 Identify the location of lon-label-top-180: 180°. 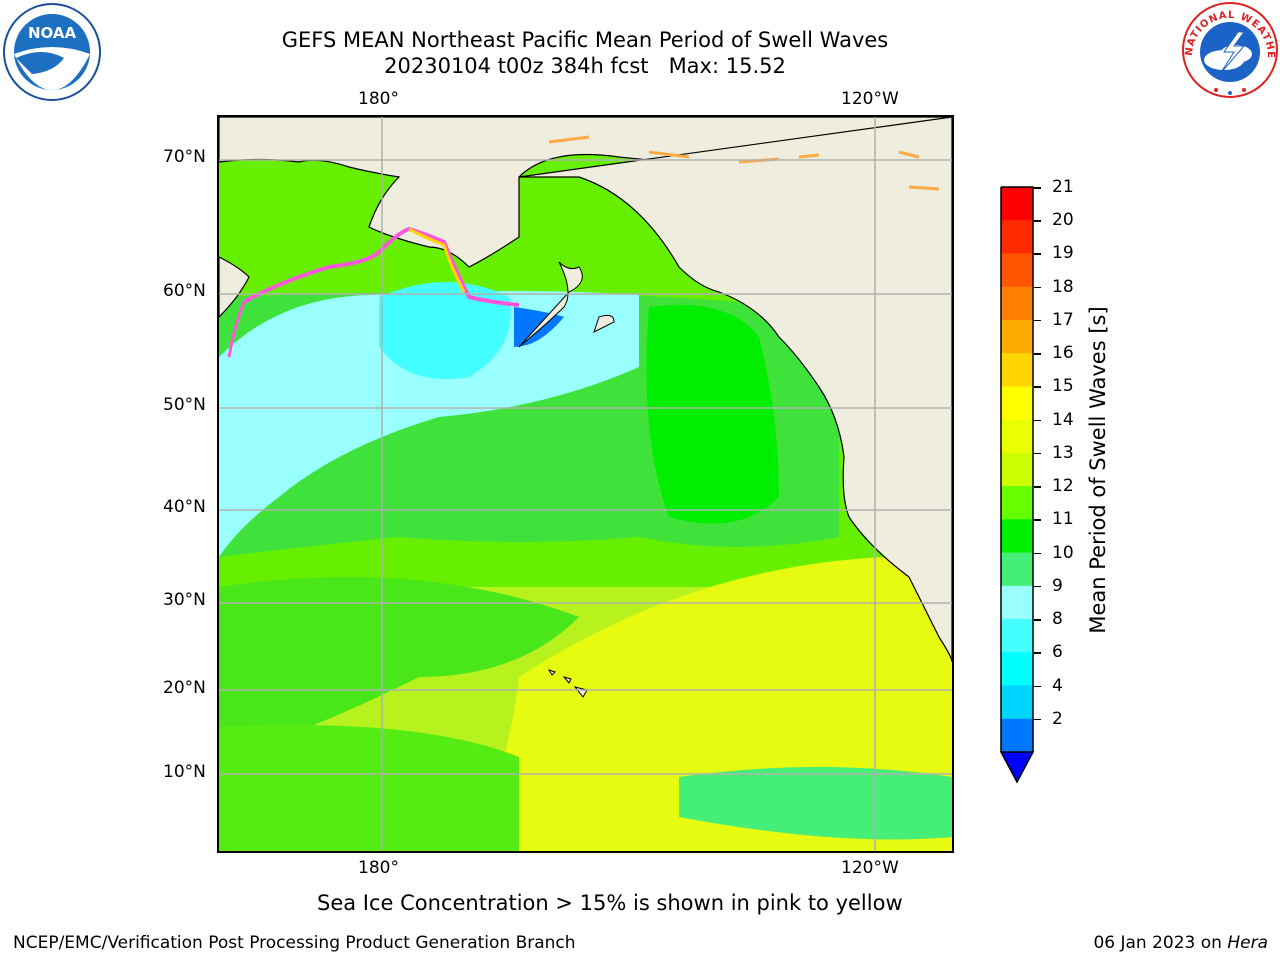
(378, 99).